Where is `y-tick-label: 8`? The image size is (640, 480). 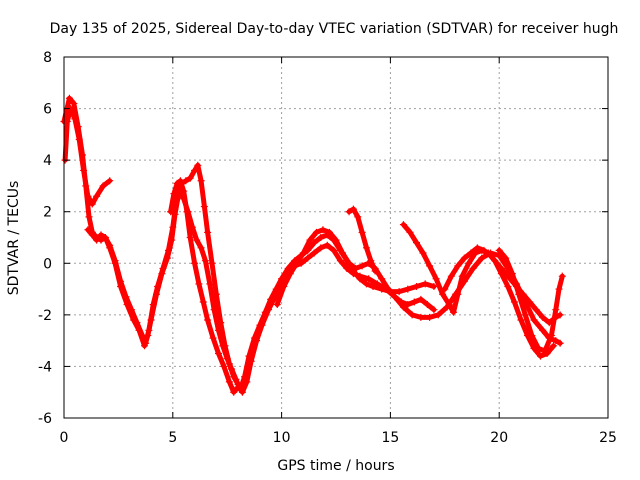
y-tick-label: 8 is located at coordinates (47, 58).